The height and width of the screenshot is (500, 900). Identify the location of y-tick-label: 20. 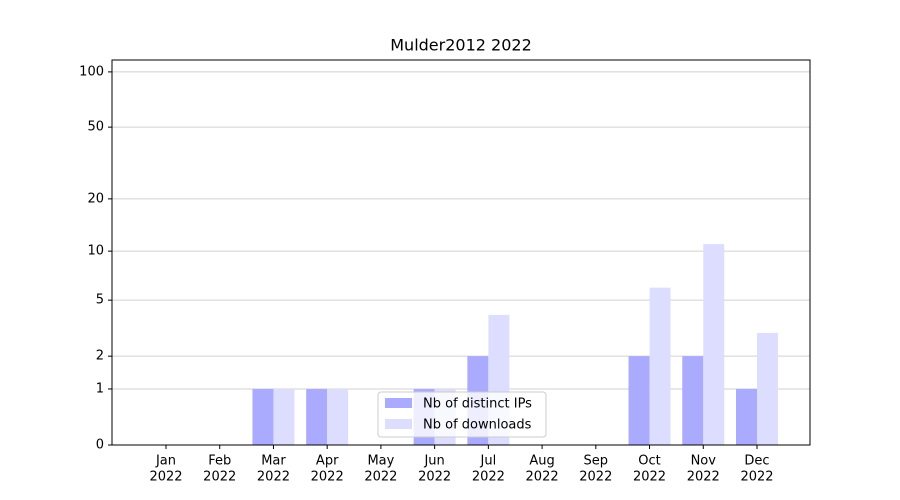
(95, 198).